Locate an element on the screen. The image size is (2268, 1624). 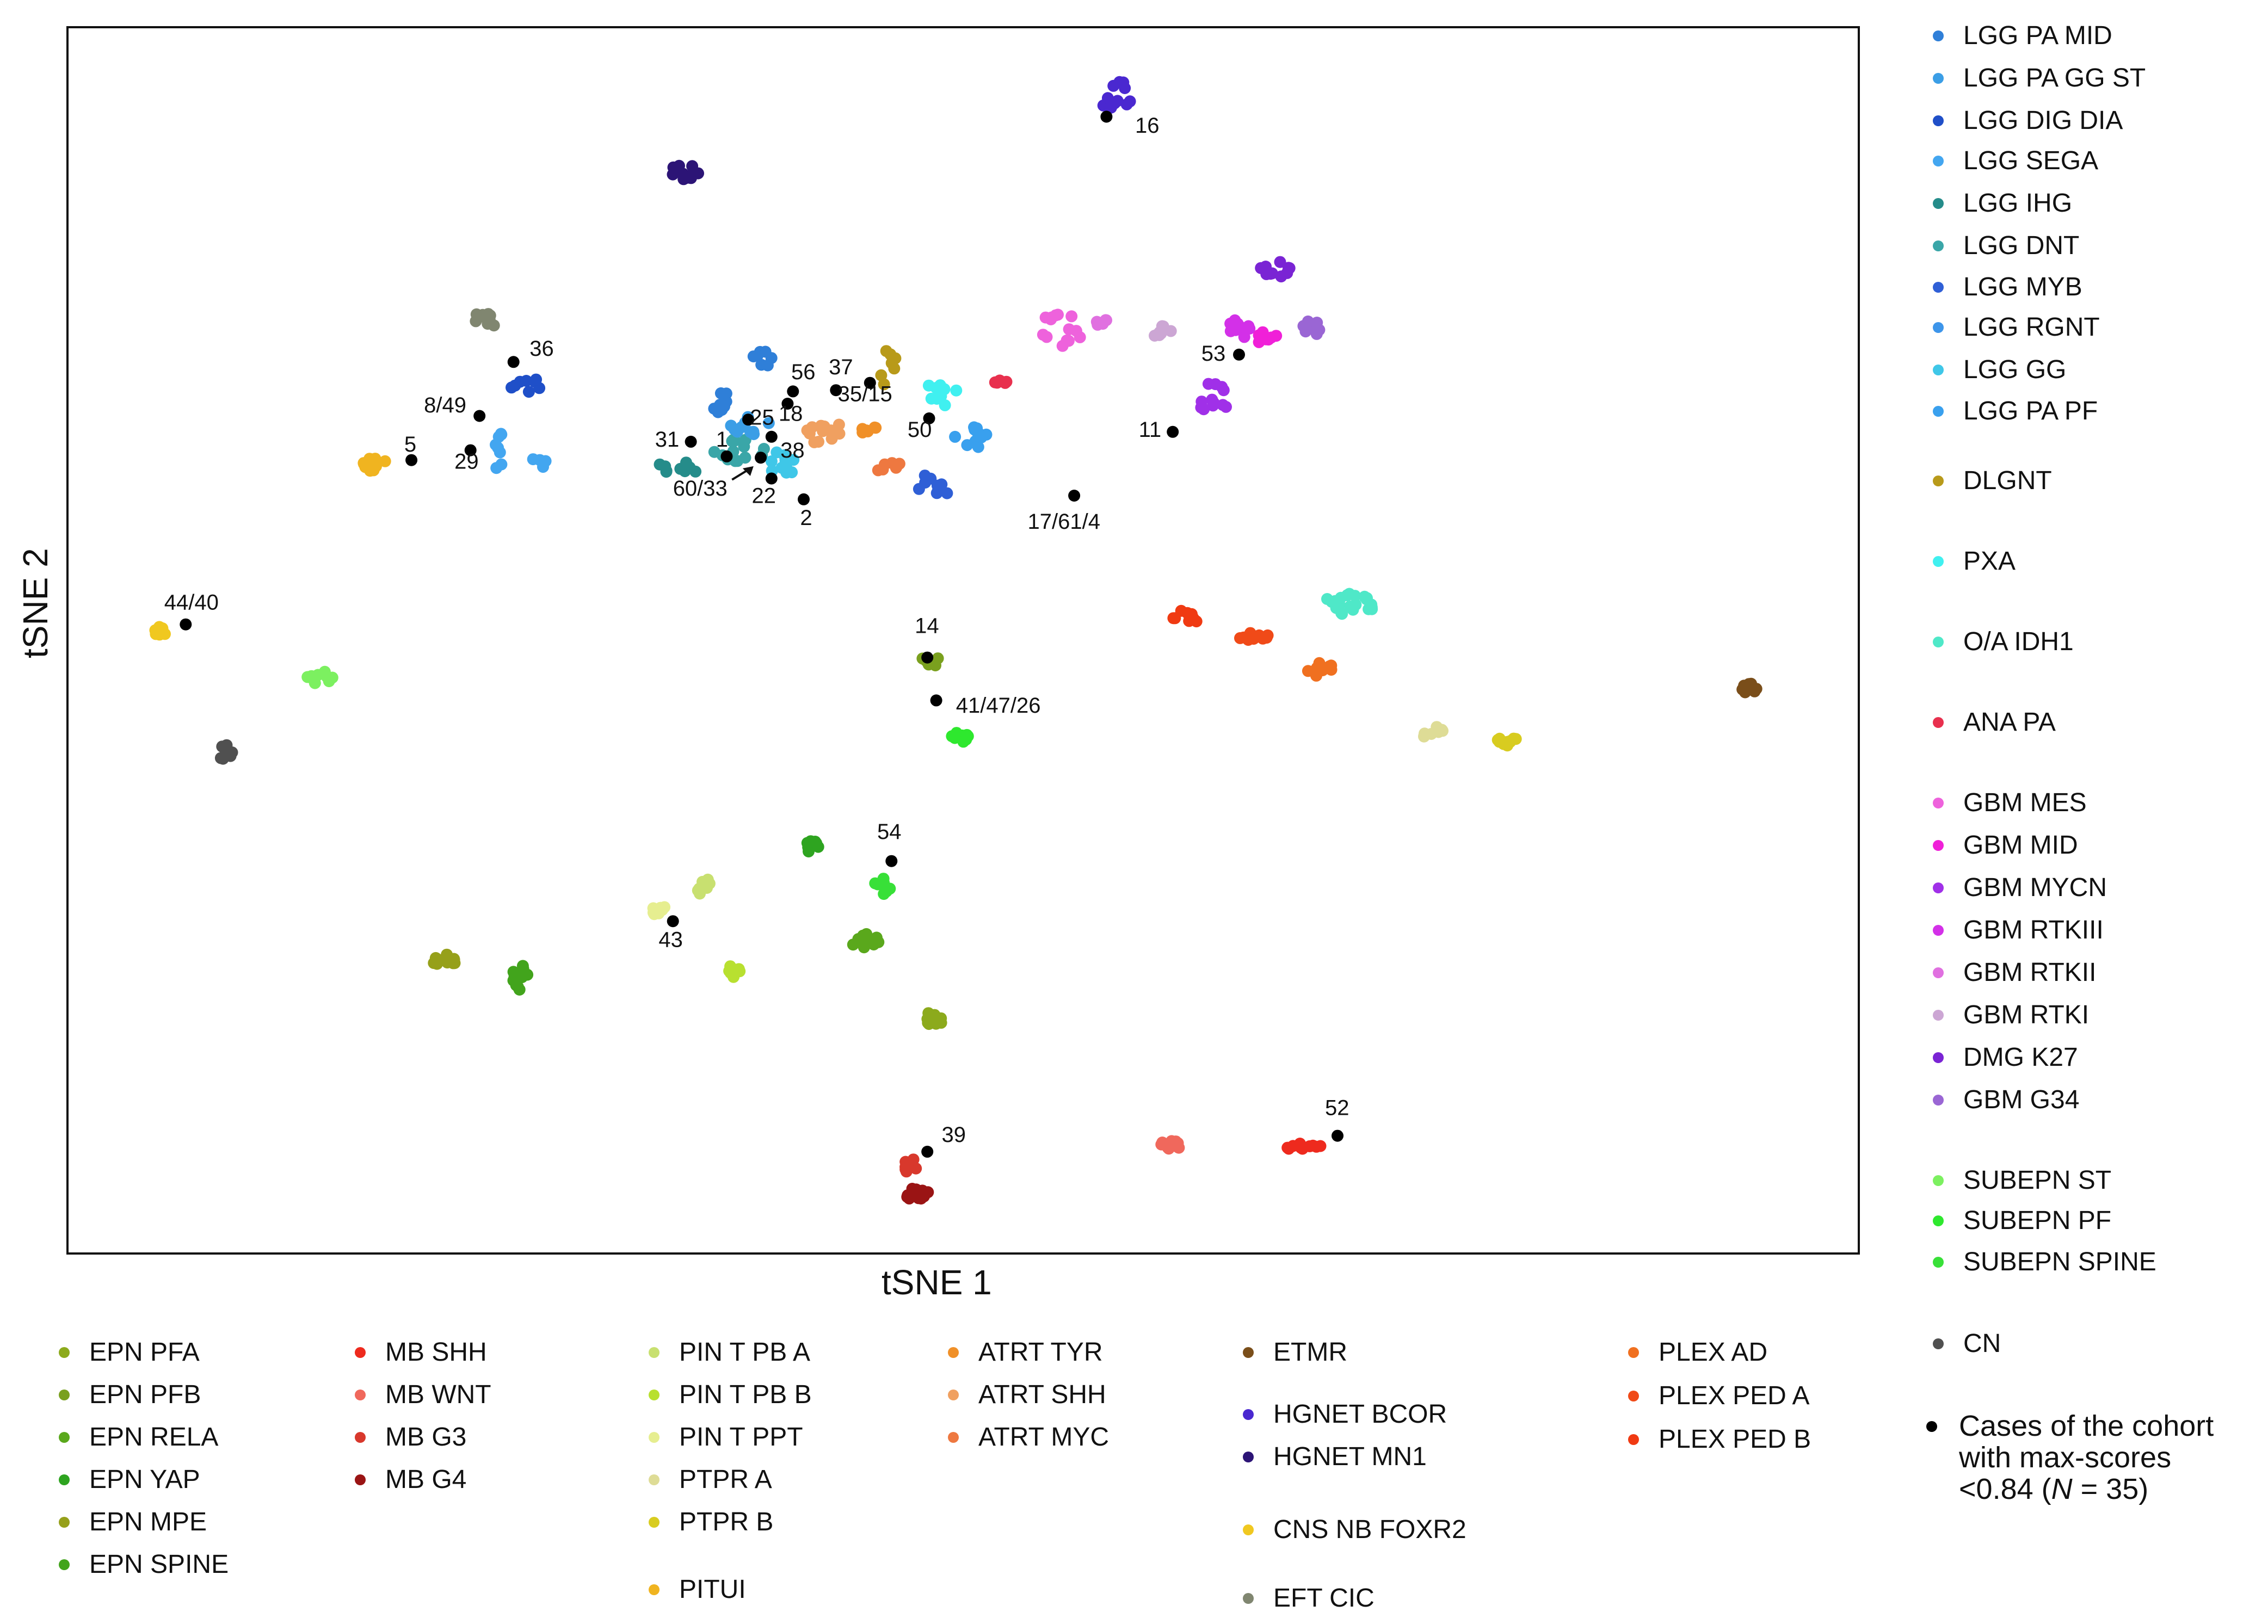
cluster-lgg-pa-mid is located at coordinates (720, 403).